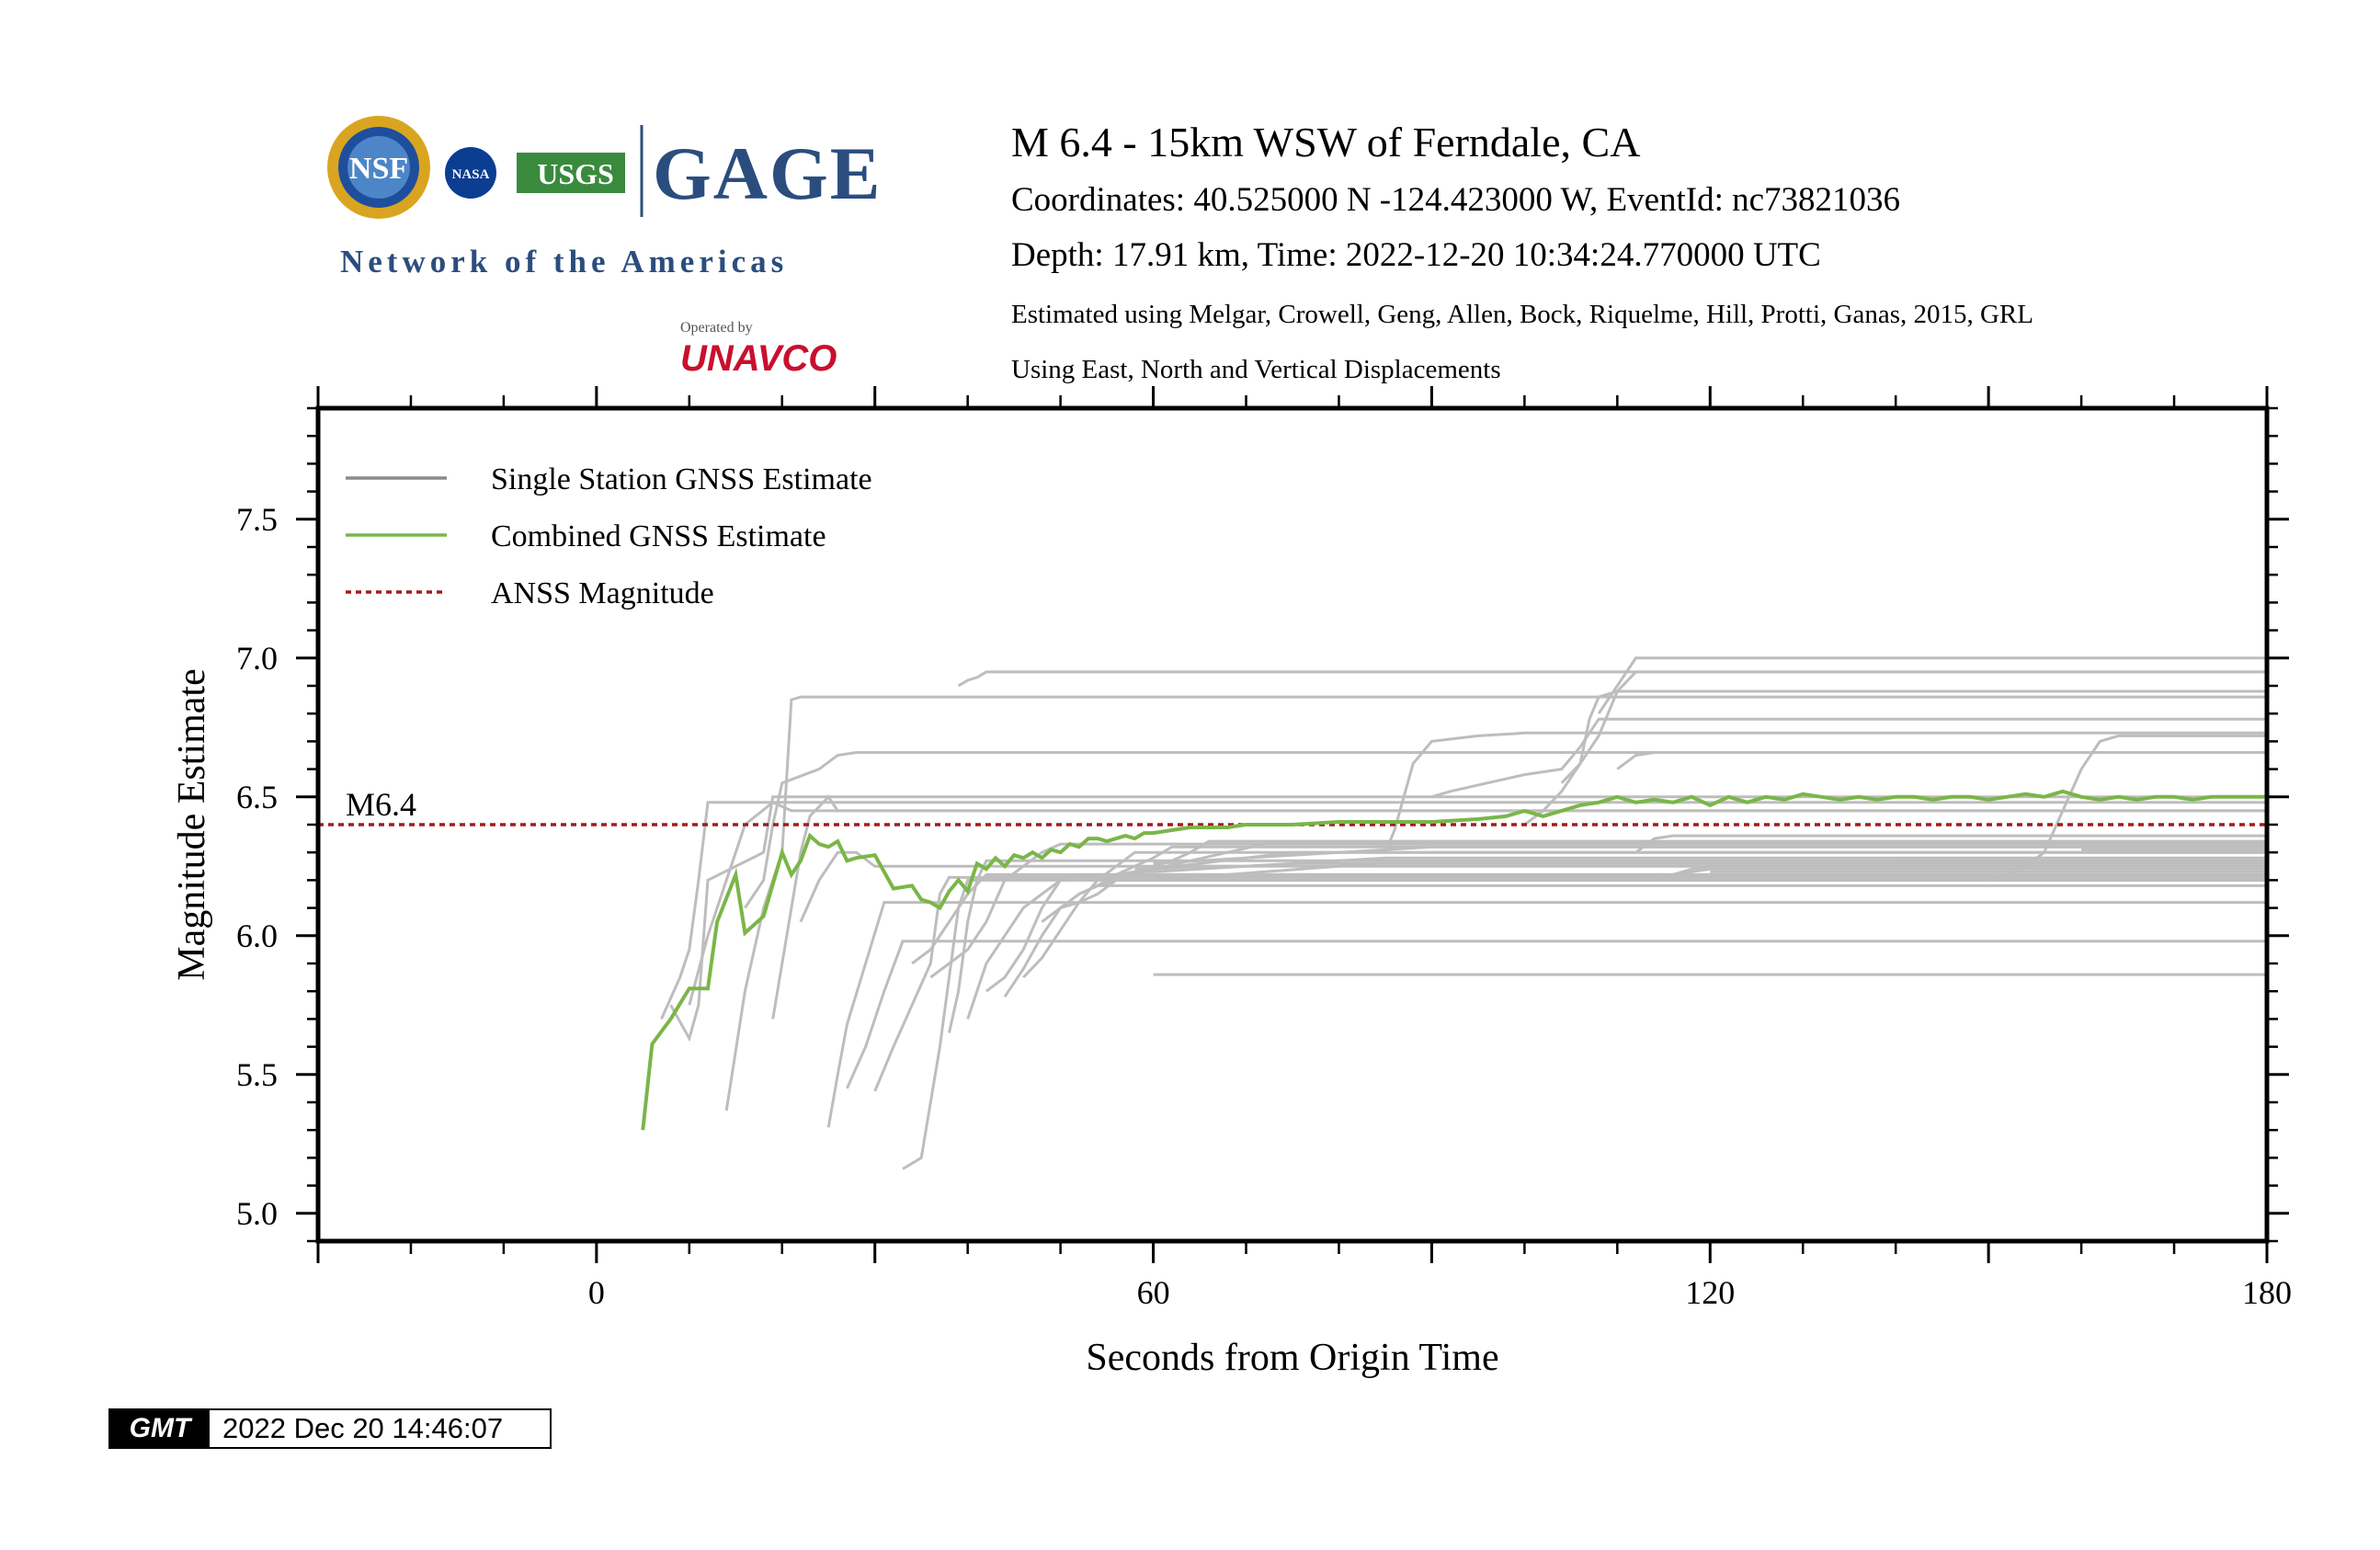 Image resolution: width=2380 pixels, height=1550 pixels. What do you see at coordinates (1326, 142) in the screenshot?
I see `event-title: M 6.4 - 15km WSW of Ferndale, CA` at bounding box center [1326, 142].